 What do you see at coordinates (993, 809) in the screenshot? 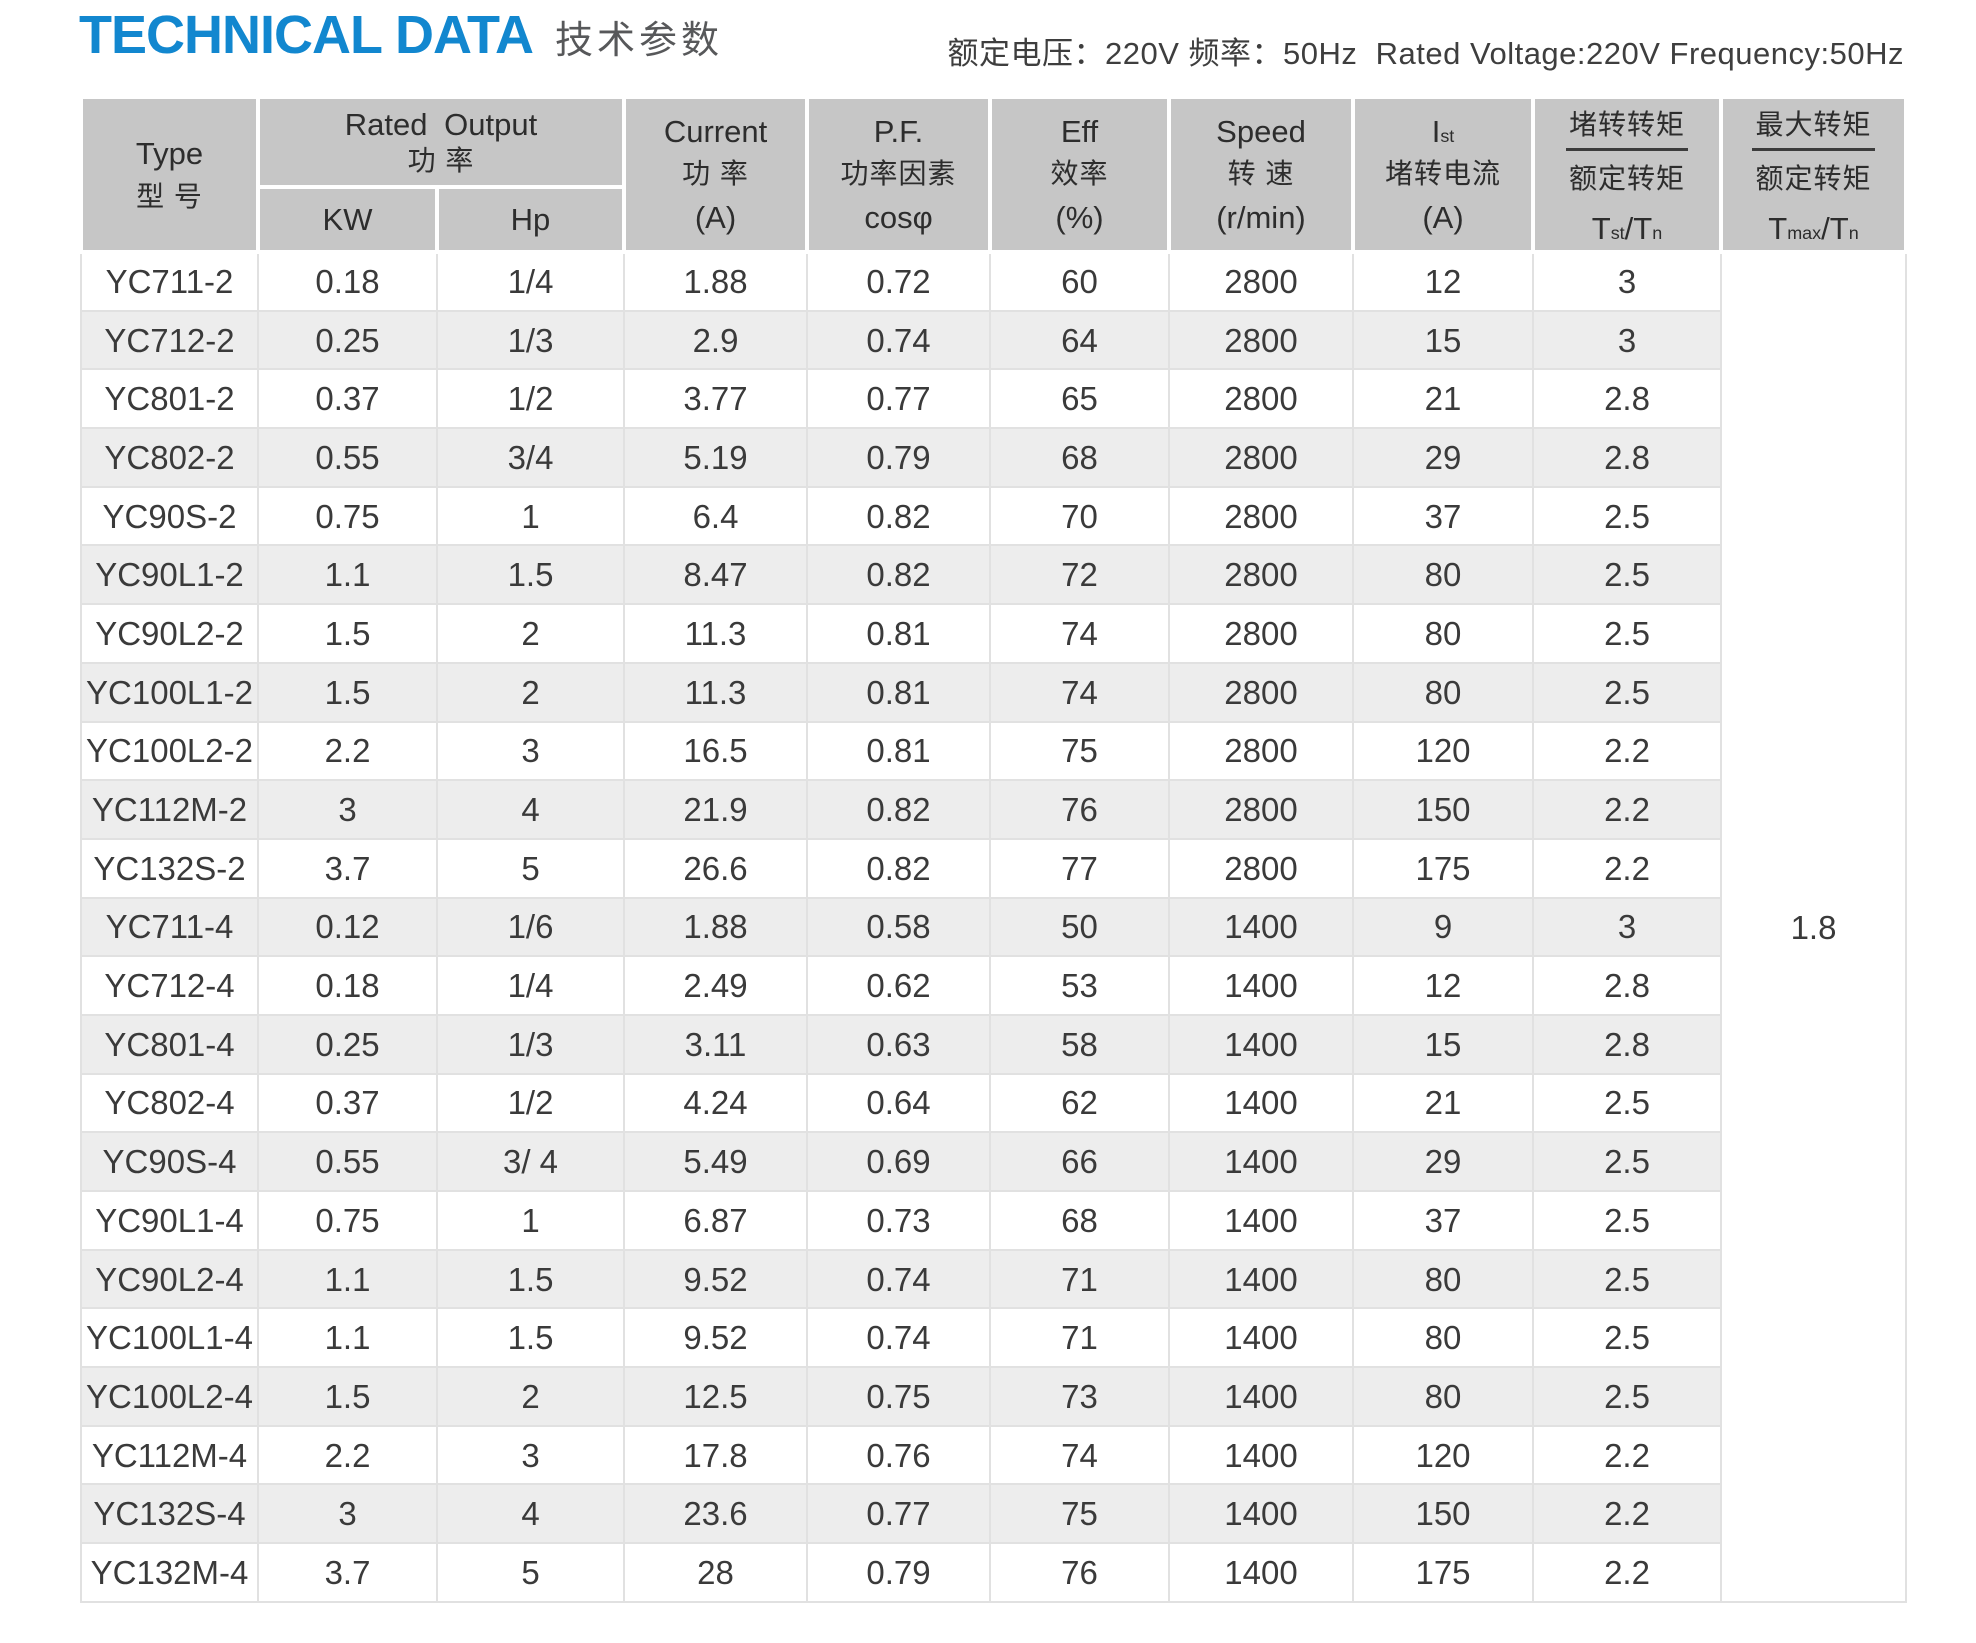
I see `table-row: YC112M-2 3 4 21.9 0.82 76 2800 150 2.2` at bounding box center [993, 809].